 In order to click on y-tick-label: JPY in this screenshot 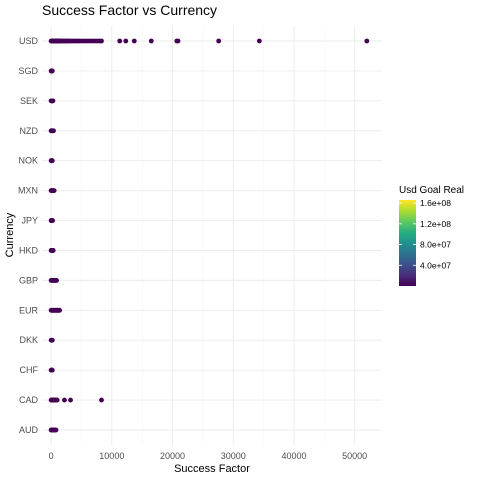, I will do `click(29, 221)`.